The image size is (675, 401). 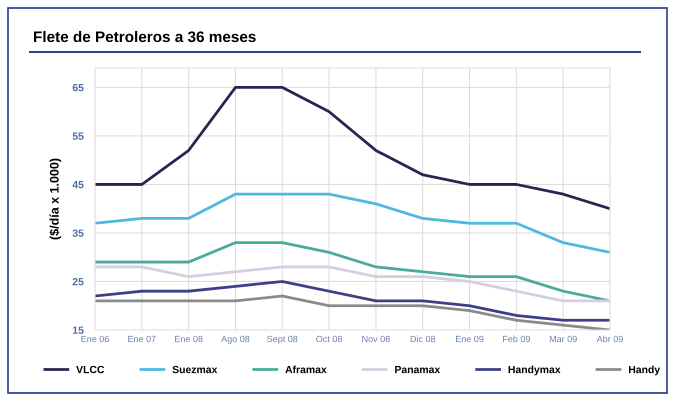 What do you see at coordinates (189, 339) in the screenshot?
I see `x-tick-label: Ene 08` at bounding box center [189, 339].